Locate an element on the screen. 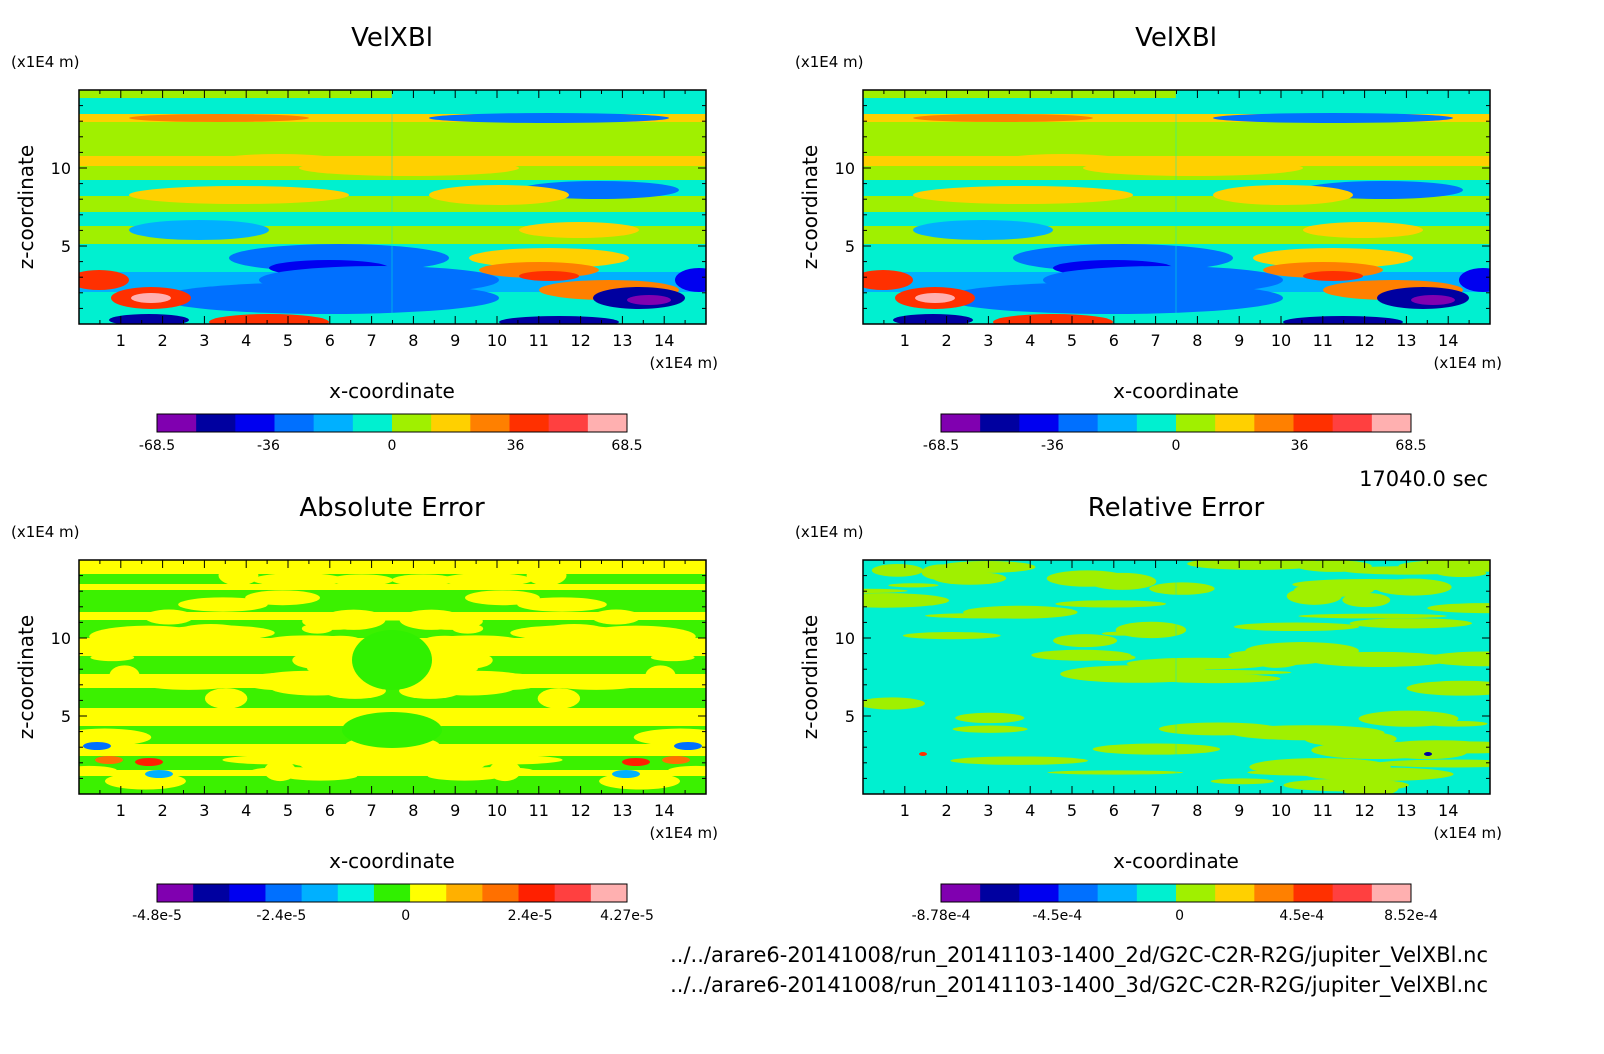 The image size is (1604, 1054). colorbar-label: -36 is located at coordinates (268, 446).